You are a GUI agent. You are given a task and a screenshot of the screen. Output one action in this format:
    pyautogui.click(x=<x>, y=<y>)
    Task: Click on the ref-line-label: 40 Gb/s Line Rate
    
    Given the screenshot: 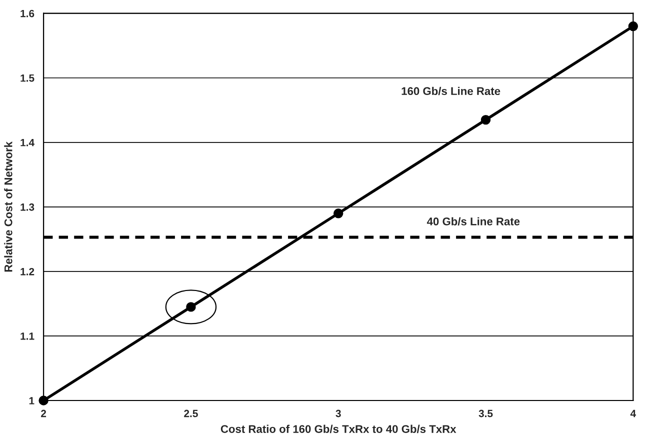 What is the action you would take?
    pyautogui.click(x=473, y=221)
    